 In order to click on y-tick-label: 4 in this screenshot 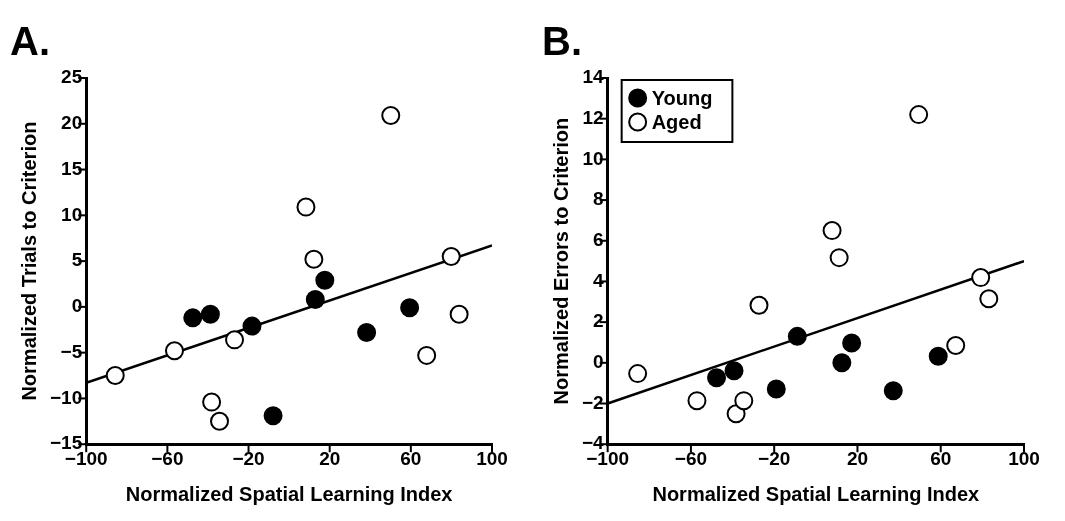, I will do `click(599, 280)`.